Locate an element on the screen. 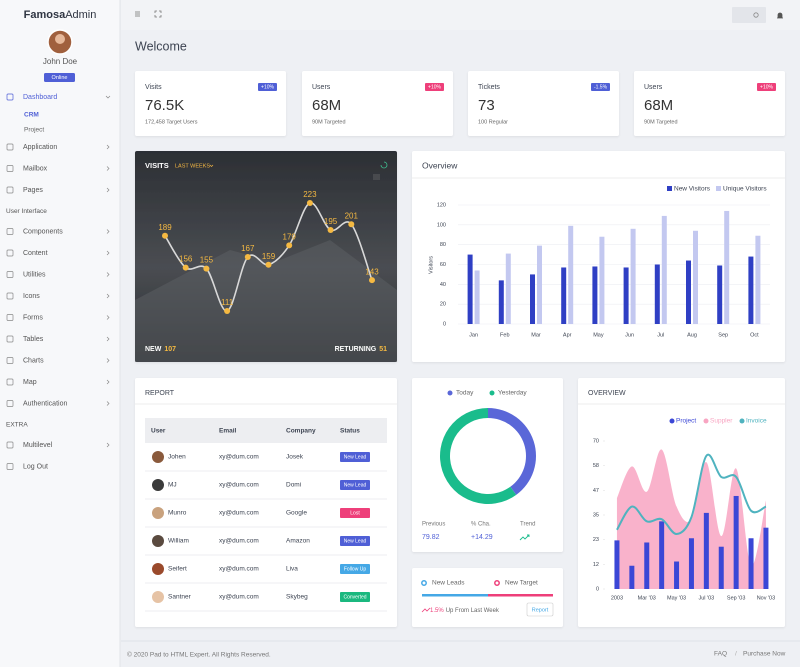 The image size is (800, 667). x-tick-label: Jun is located at coordinates (629, 335).